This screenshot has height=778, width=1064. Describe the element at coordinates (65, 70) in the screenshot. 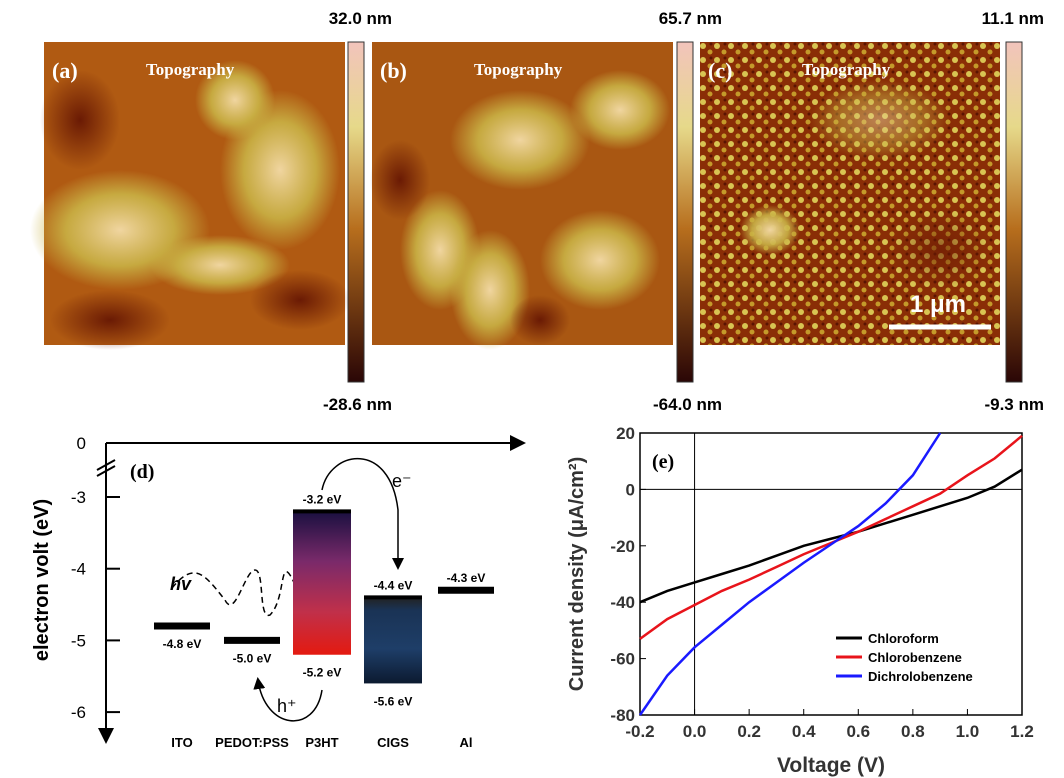

I see `panel-label: (a)` at that location.